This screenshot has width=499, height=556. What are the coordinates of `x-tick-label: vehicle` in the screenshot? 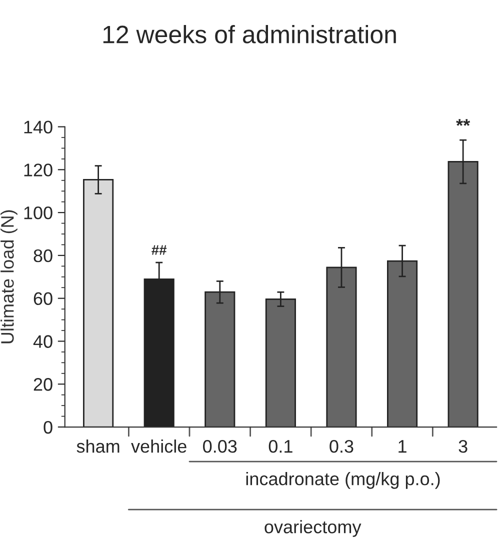 It's located at (158, 446).